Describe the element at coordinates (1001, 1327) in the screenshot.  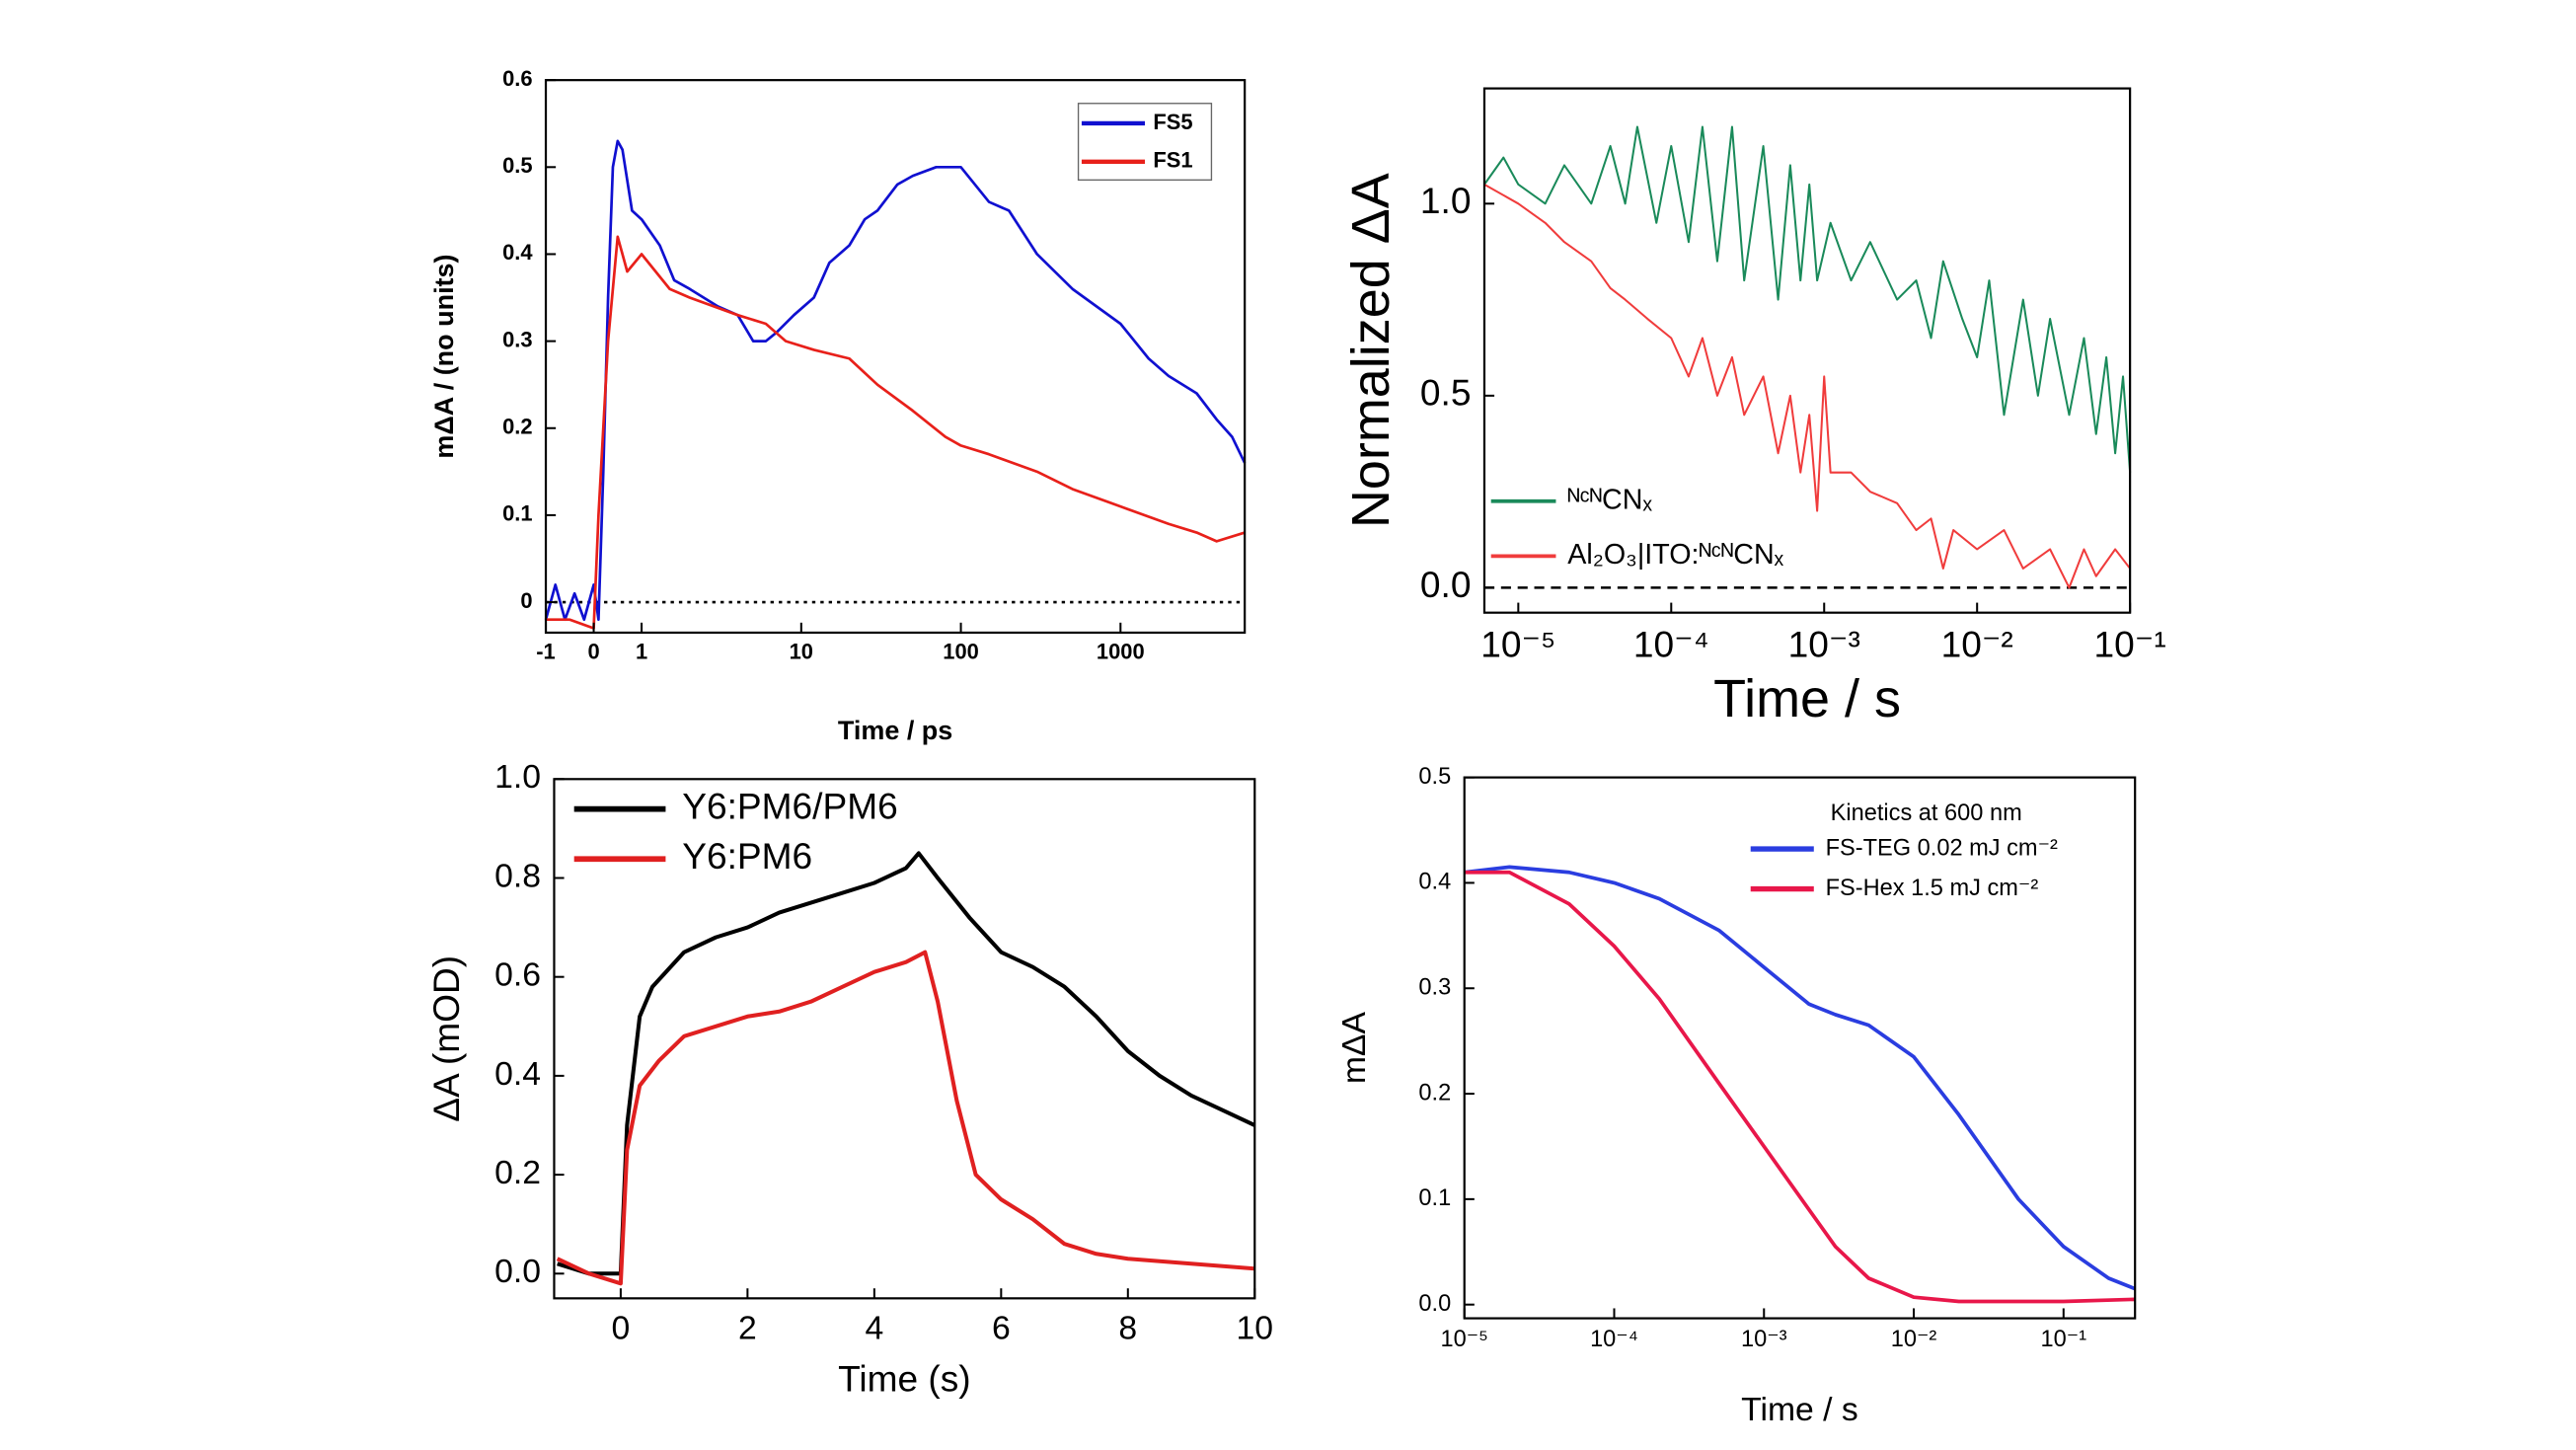
I see `x-tick-label: 6` at that location.